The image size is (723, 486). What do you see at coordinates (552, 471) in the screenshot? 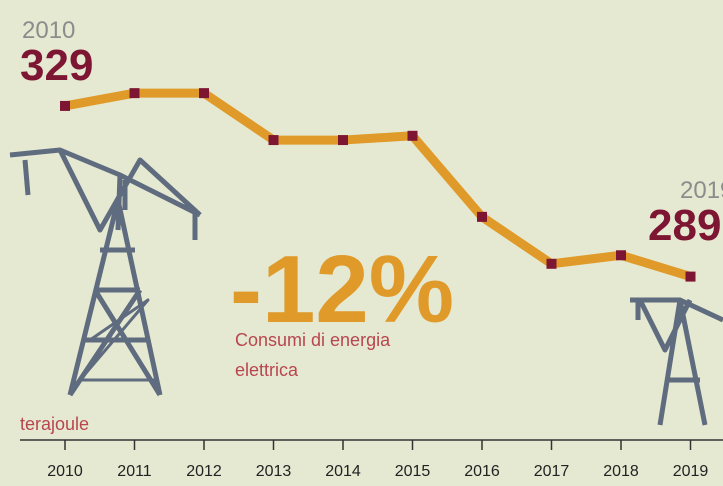
I see `x-tick-label: 2017` at bounding box center [552, 471].